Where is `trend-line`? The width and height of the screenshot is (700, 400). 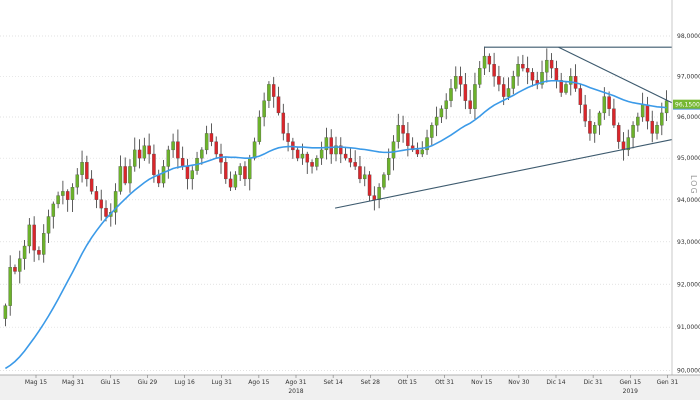
trend-line is located at coordinates (615, 75).